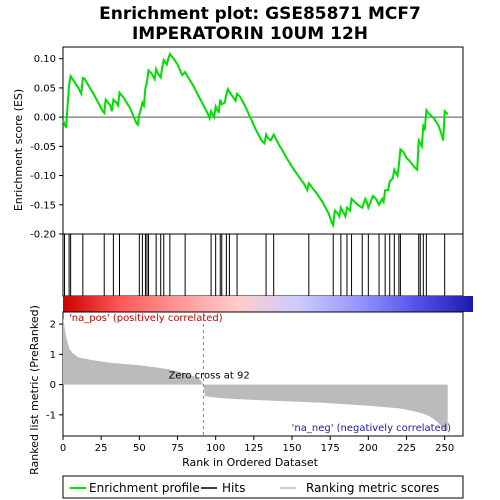 This screenshot has height=500, width=500. I want to click on x-axis-label: Rank in Ordered Dataset, so click(250, 462).